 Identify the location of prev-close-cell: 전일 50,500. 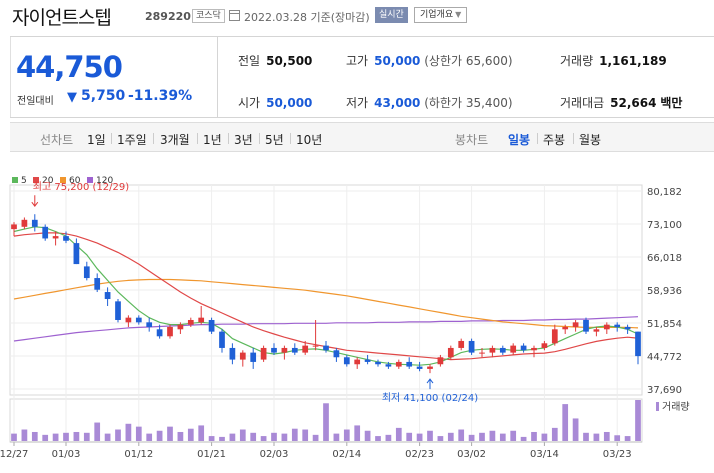
(275, 60).